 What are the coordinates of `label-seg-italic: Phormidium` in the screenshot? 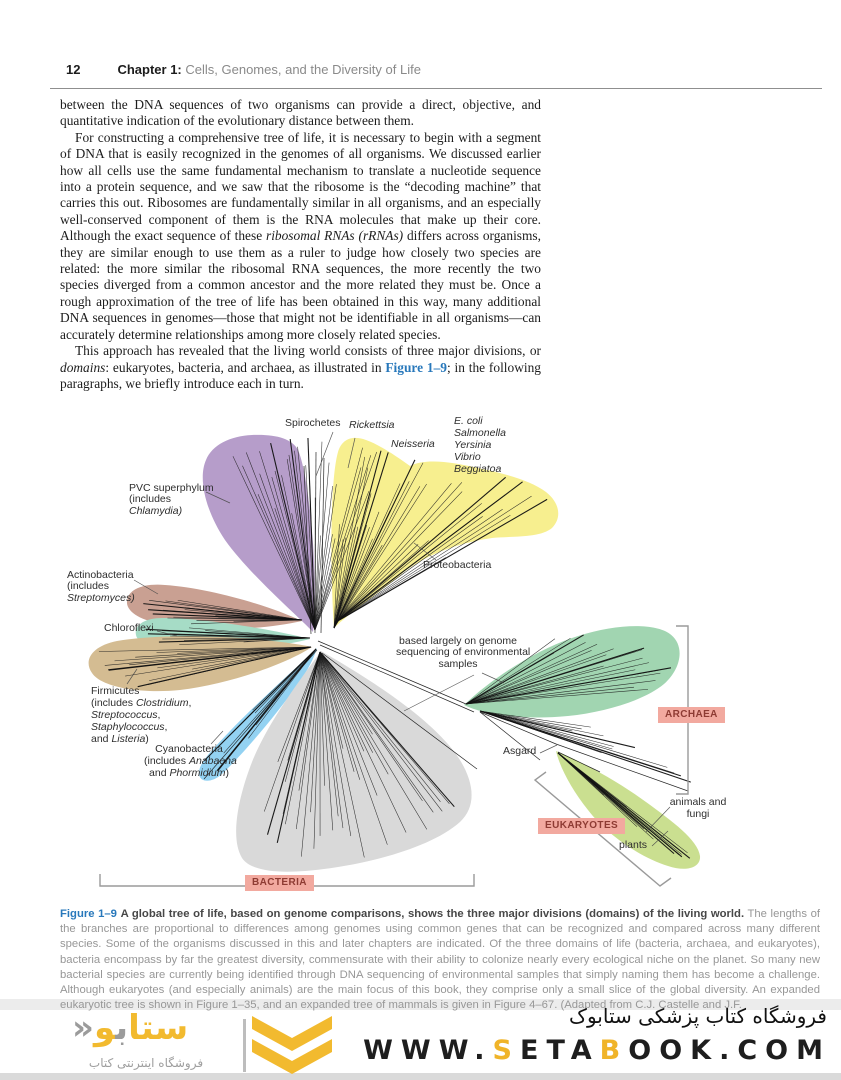 It's located at (197, 773).